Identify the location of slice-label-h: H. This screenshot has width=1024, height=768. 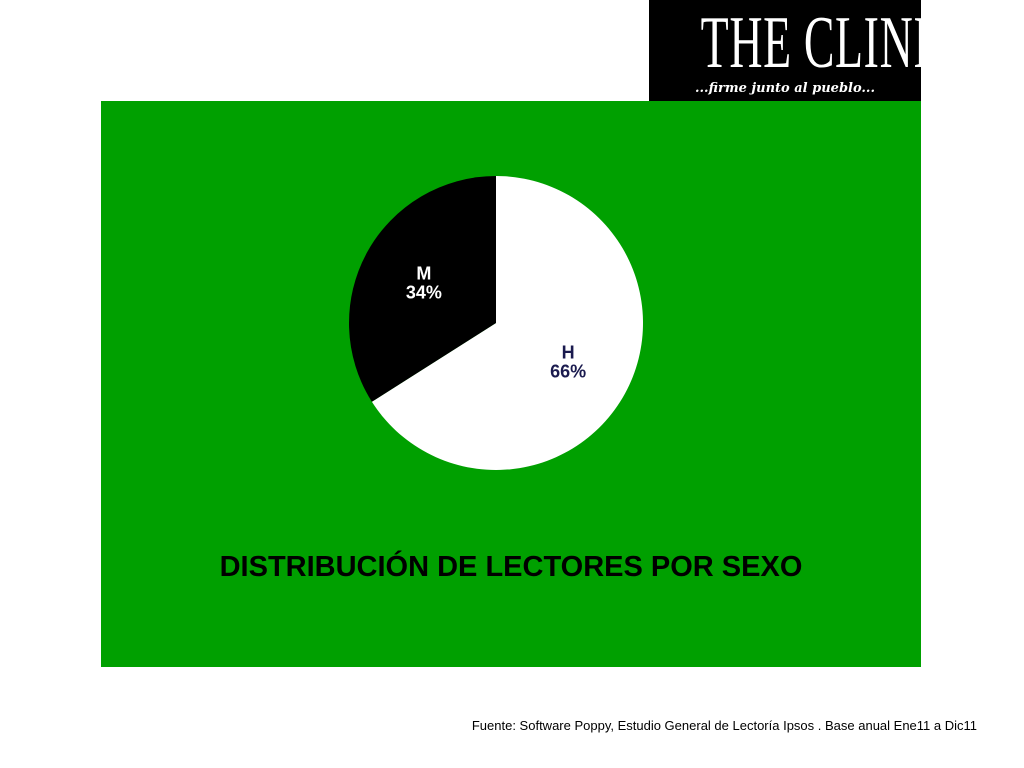
(568, 353).